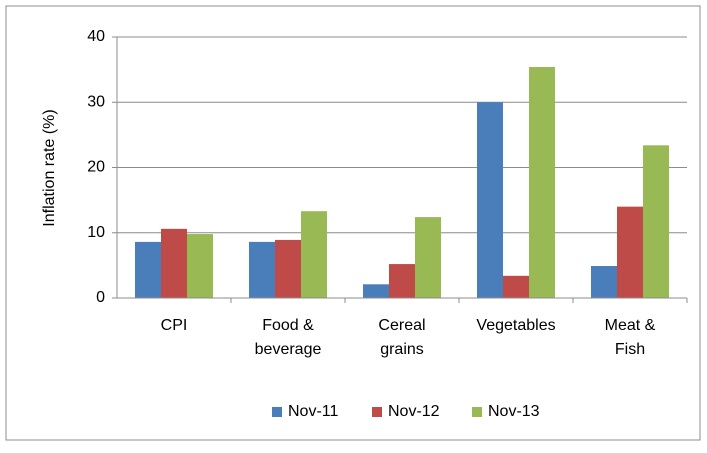 The height and width of the screenshot is (453, 707). I want to click on y-tick-label: 10, so click(96, 232).